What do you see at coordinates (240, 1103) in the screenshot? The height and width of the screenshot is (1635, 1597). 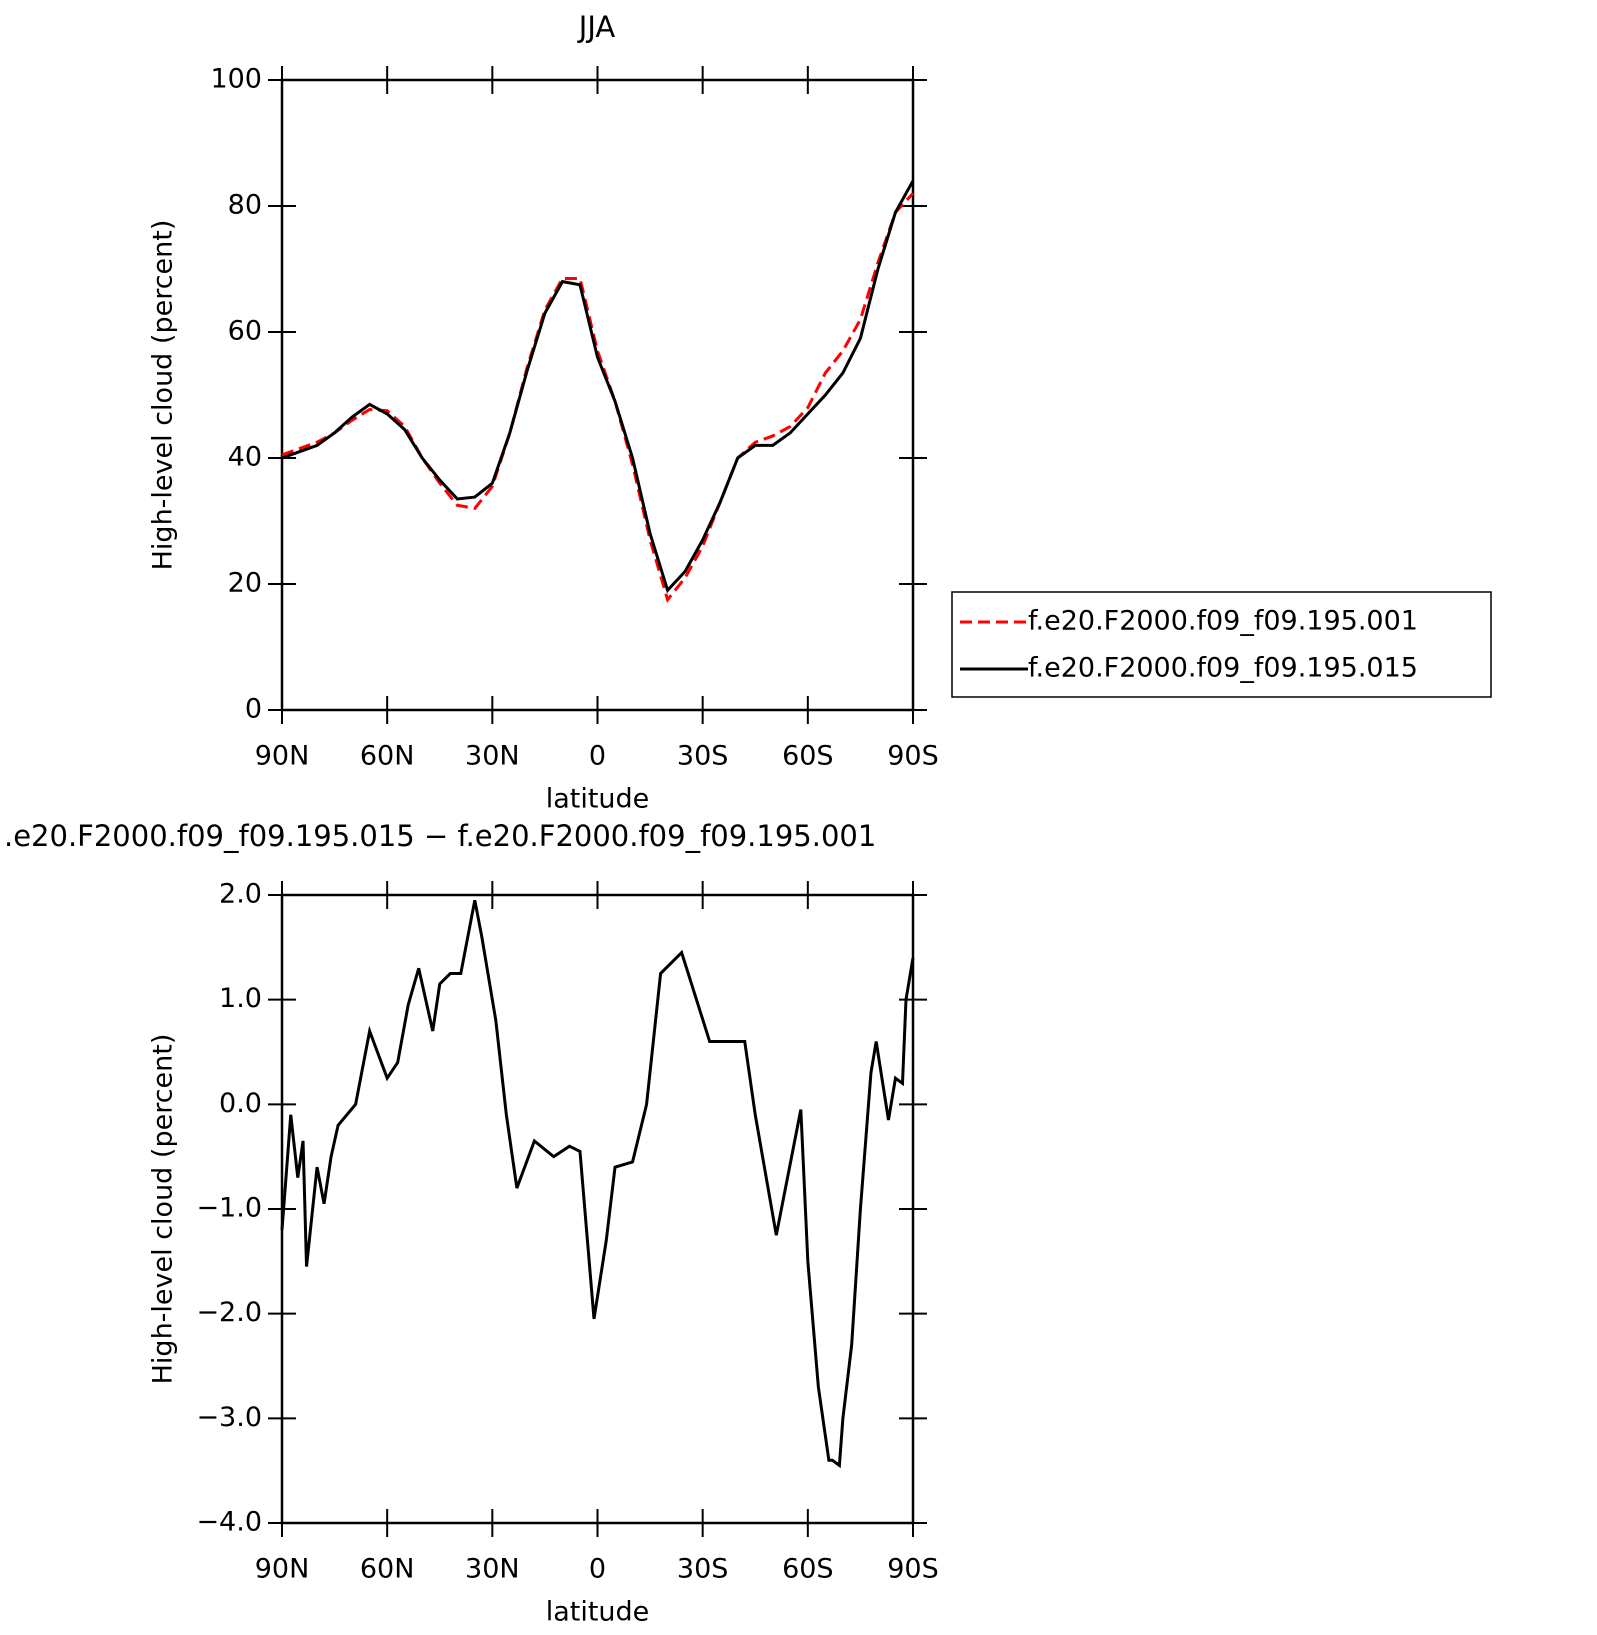 I see `y-tick-label: 0.0` at bounding box center [240, 1103].